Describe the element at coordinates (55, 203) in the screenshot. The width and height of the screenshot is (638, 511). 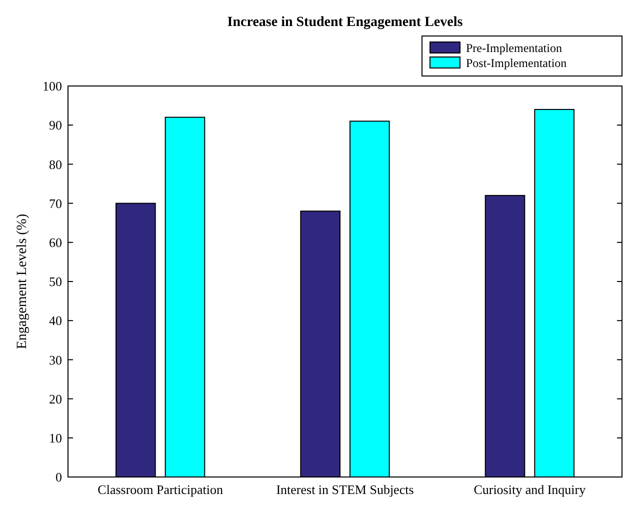
I see `y-tick-label: 70` at that location.